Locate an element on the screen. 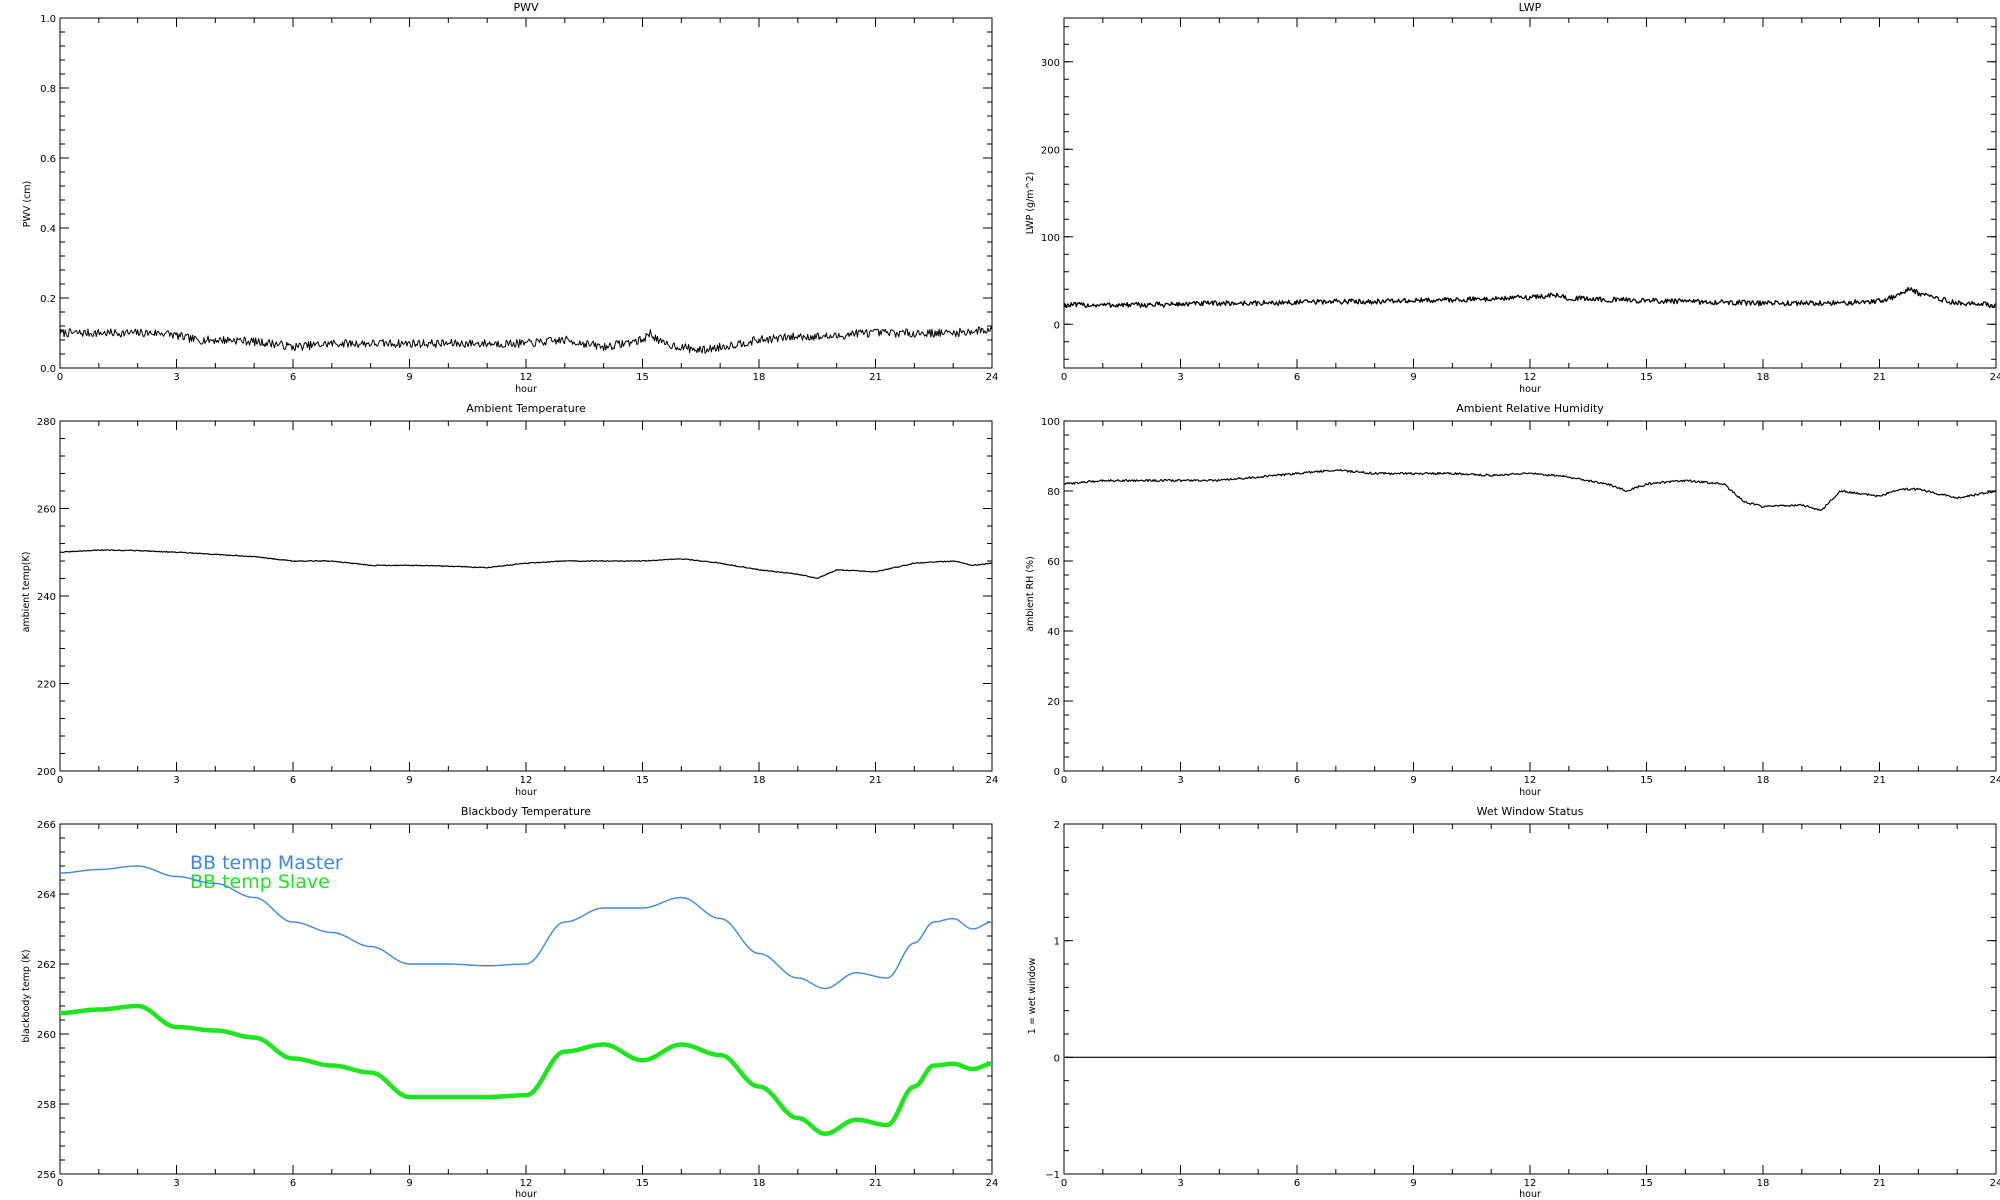  y-tick-label: 1 is located at coordinates (1057, 942).